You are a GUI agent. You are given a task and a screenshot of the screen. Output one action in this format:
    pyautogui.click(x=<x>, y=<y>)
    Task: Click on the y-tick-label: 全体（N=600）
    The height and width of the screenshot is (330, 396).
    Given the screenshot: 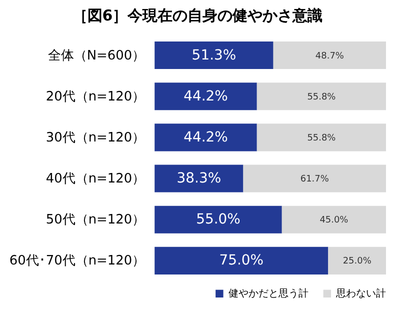 What is the action you would take?
    pyautogui.click(x=97, y=56)
    